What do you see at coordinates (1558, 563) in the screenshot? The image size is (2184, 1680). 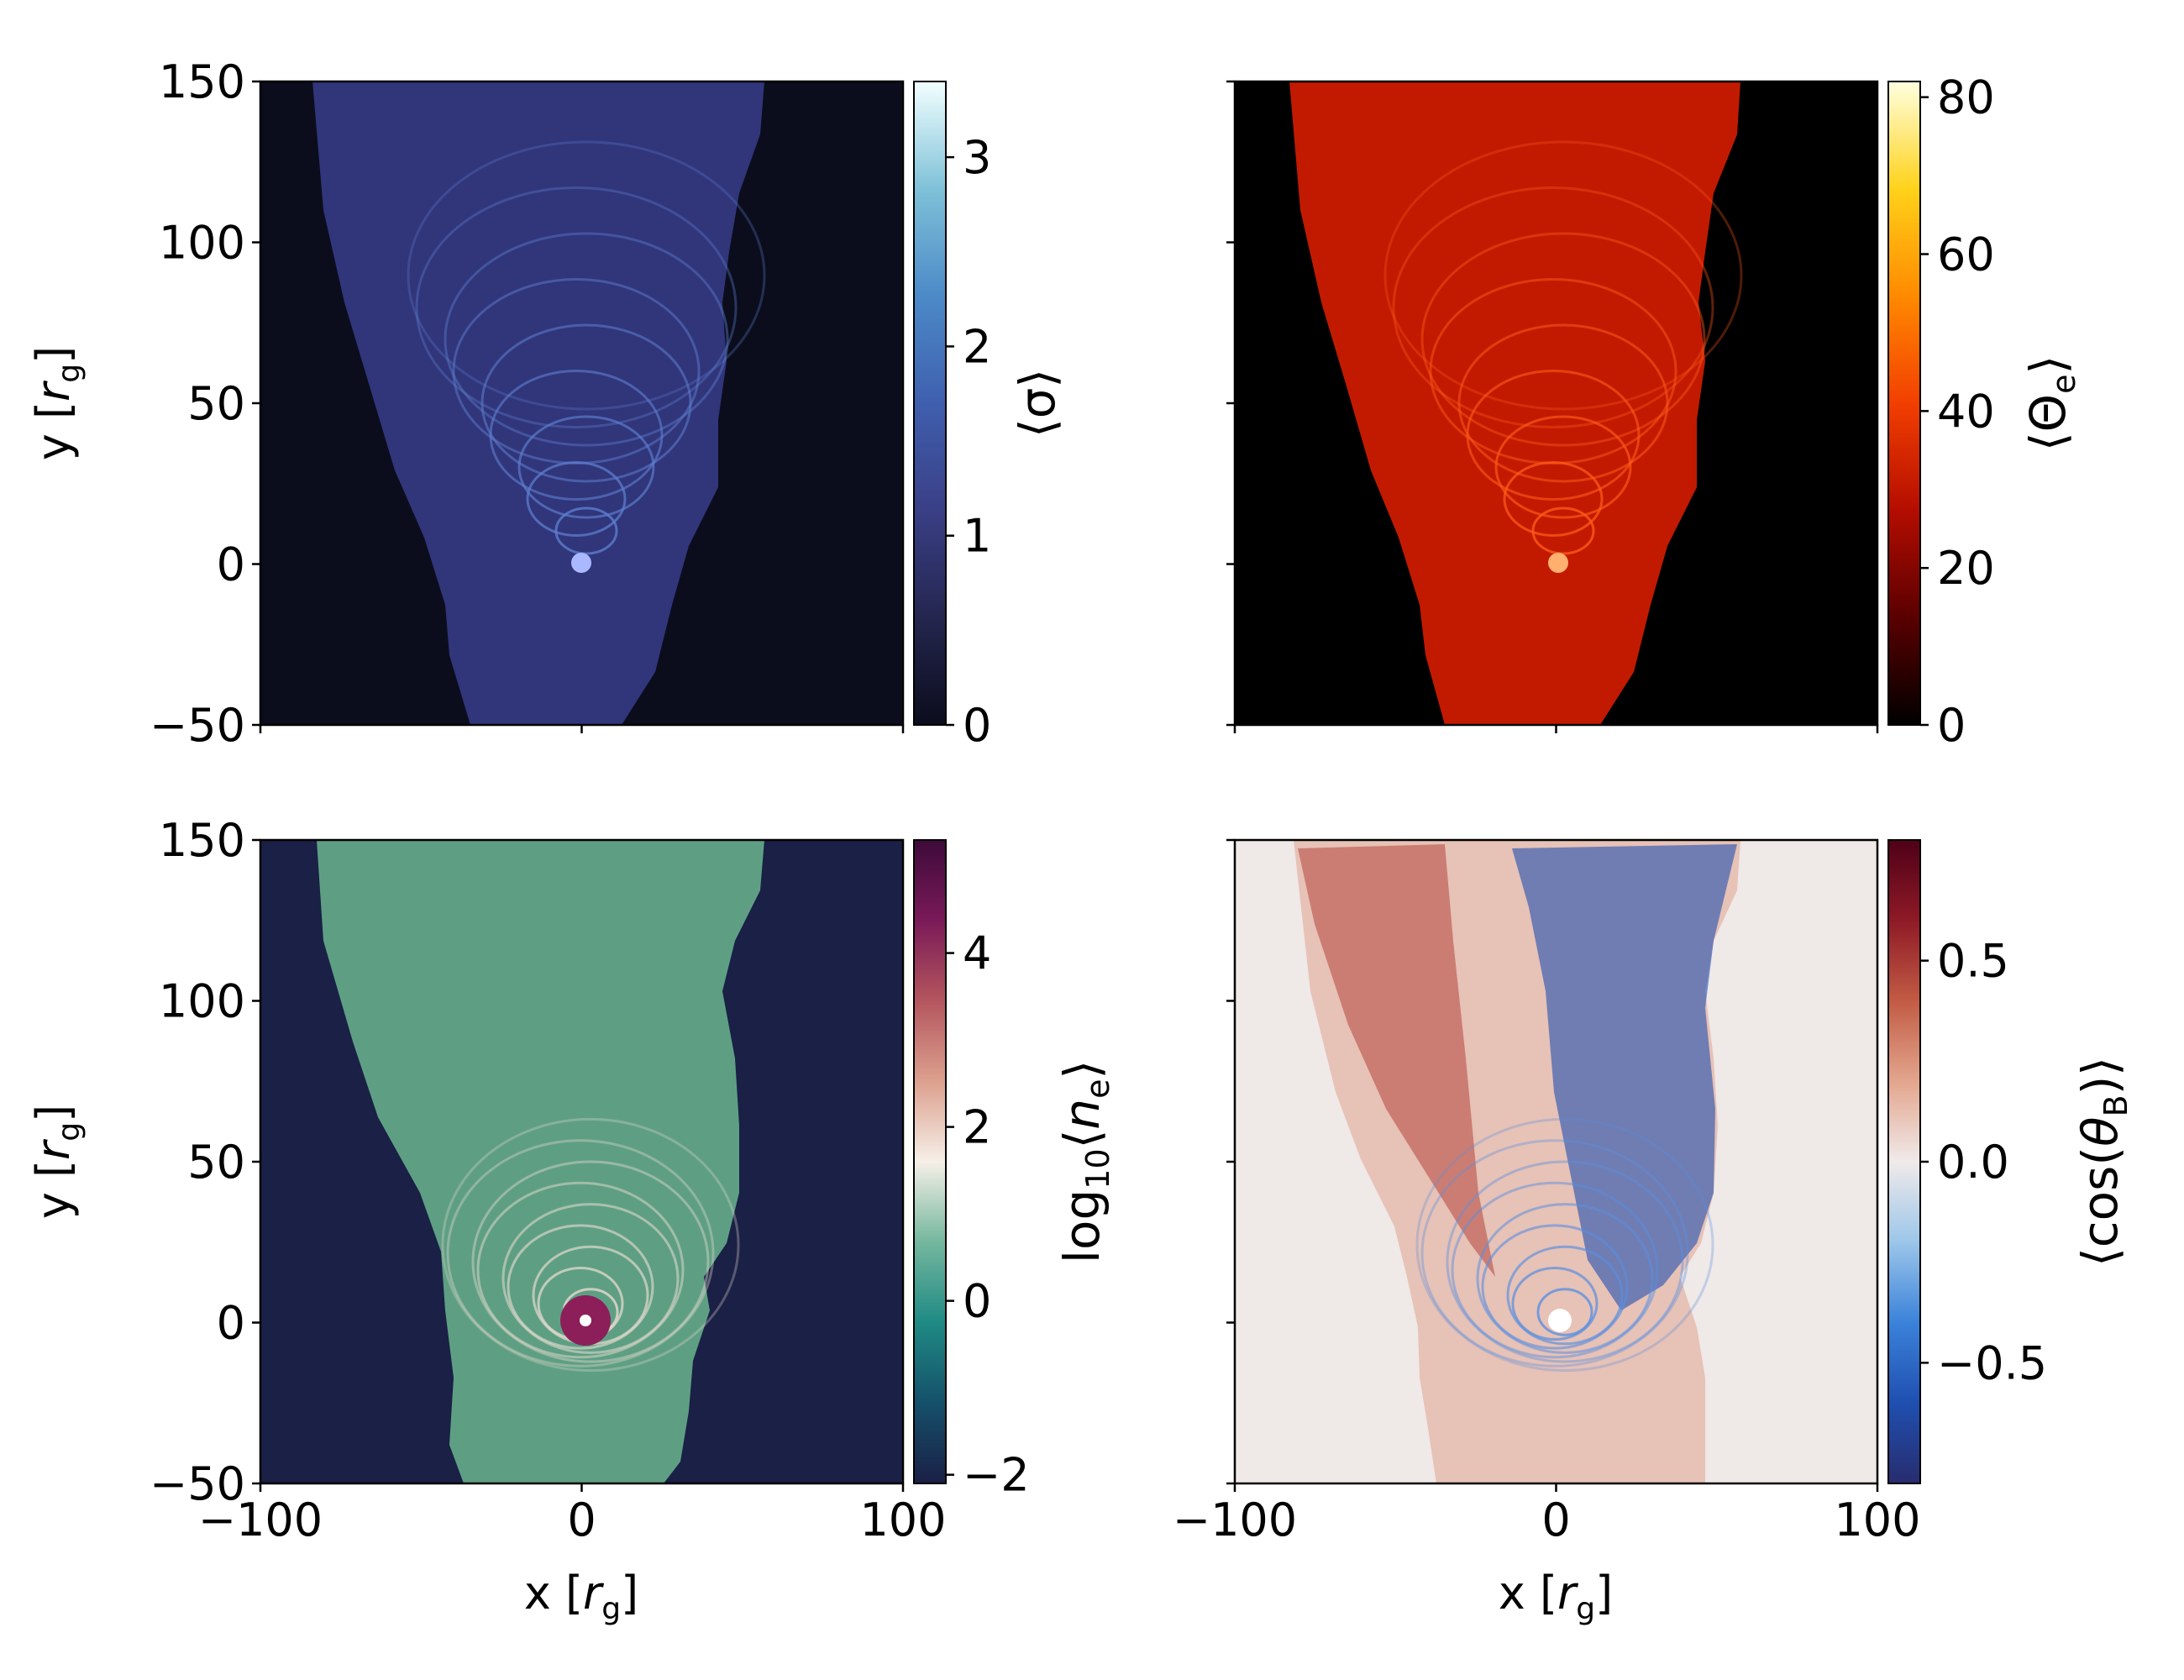 I see `theta-e-core-spiral` at bounding box center [1558, 563].